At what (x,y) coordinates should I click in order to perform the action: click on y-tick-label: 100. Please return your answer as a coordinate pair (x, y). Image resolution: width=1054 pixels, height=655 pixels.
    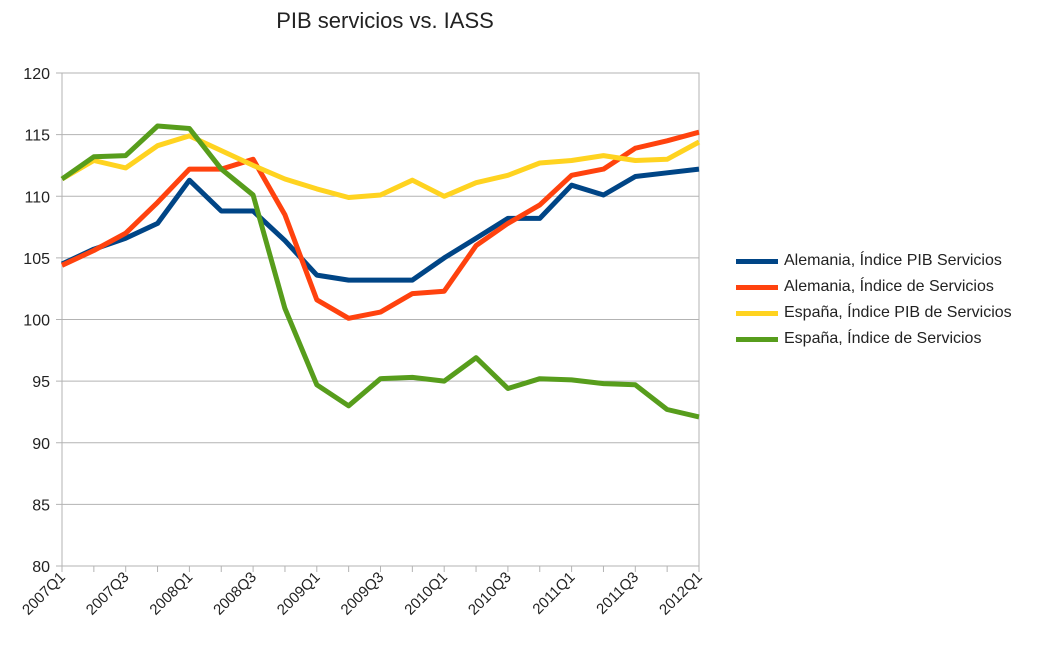
    Looking at the image, I should click on (36, 321).